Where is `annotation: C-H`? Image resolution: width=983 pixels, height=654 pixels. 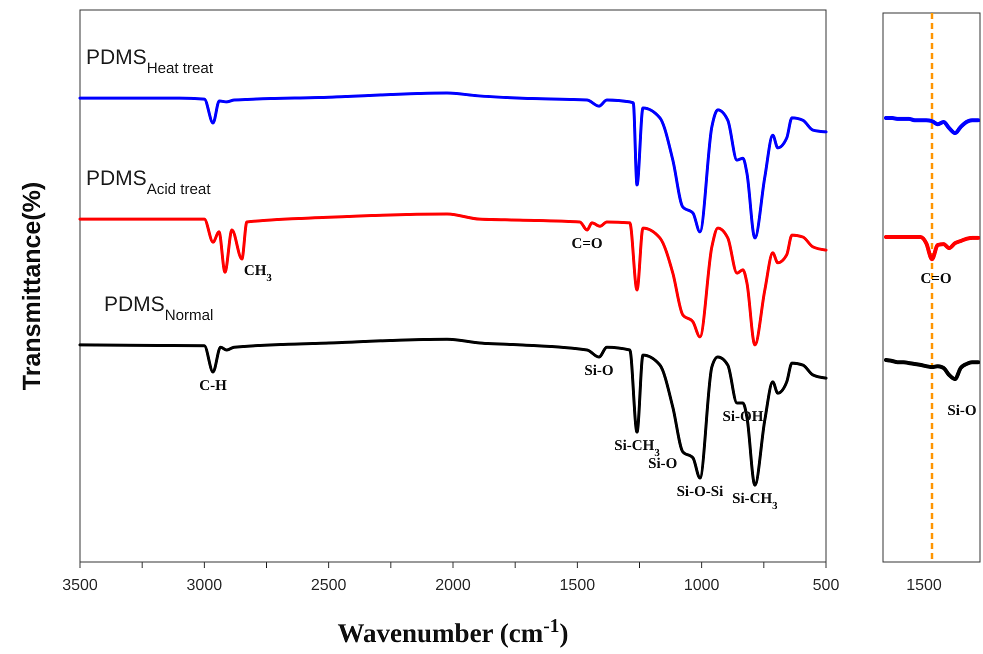 annotation: C-H is located at coordinates (213, 386).